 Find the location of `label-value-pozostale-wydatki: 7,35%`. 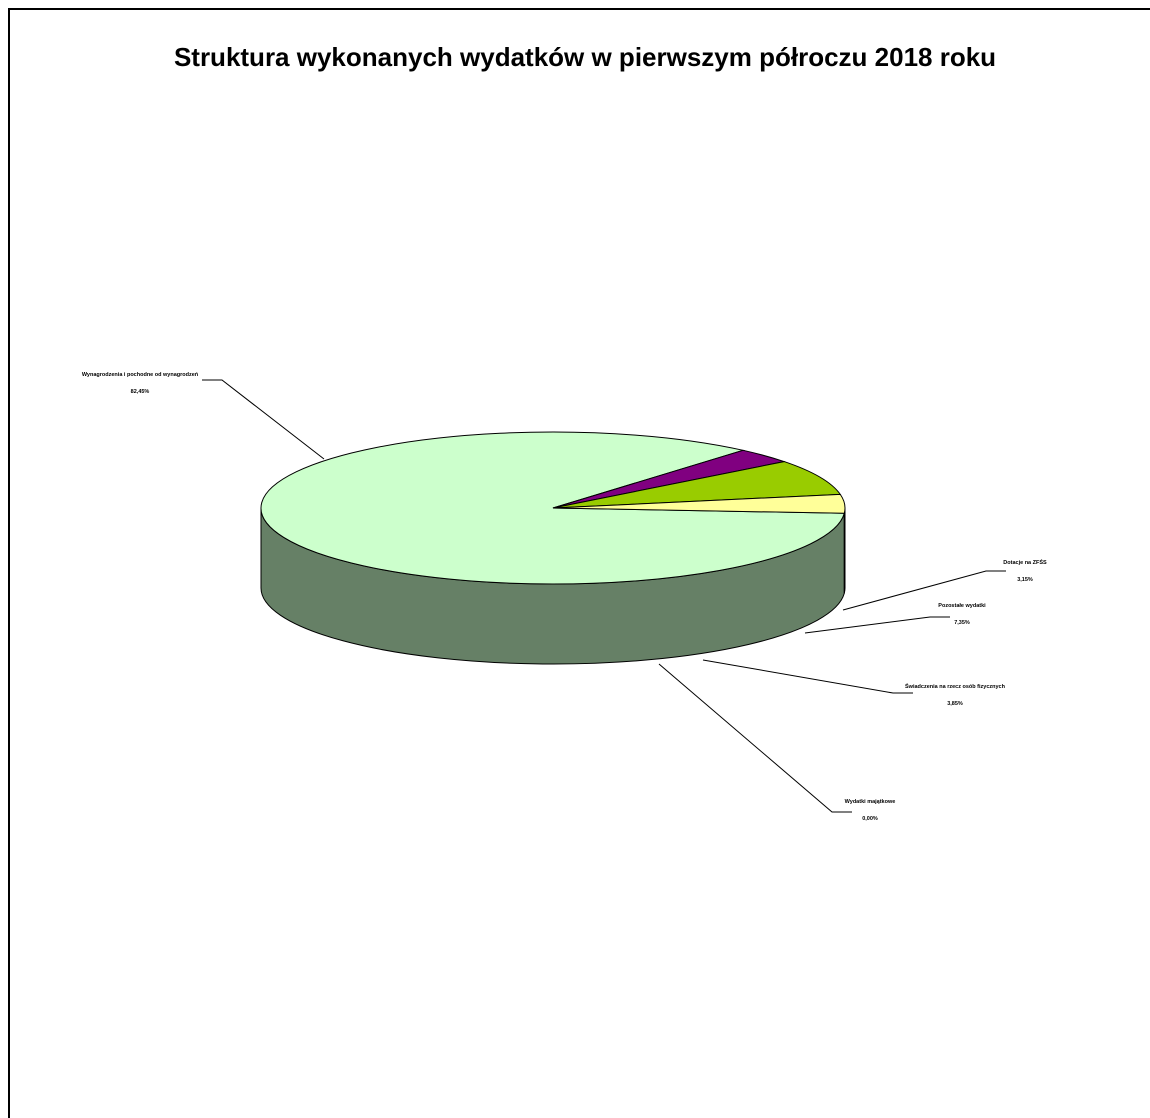

label-value-pozostale-wydatki: 7,35% is located at coordinates (962, 623).